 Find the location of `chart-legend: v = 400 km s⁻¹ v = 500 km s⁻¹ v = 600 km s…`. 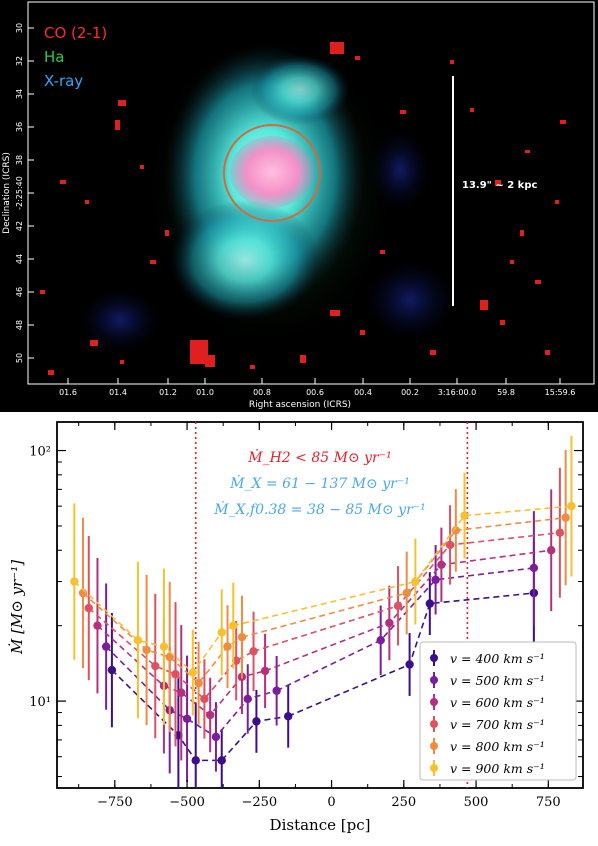

chart-legend: v = 400 km s⁻¹ v = 500 km s⁻¹ v = 600 km s… is located at coordinates (498, 711).